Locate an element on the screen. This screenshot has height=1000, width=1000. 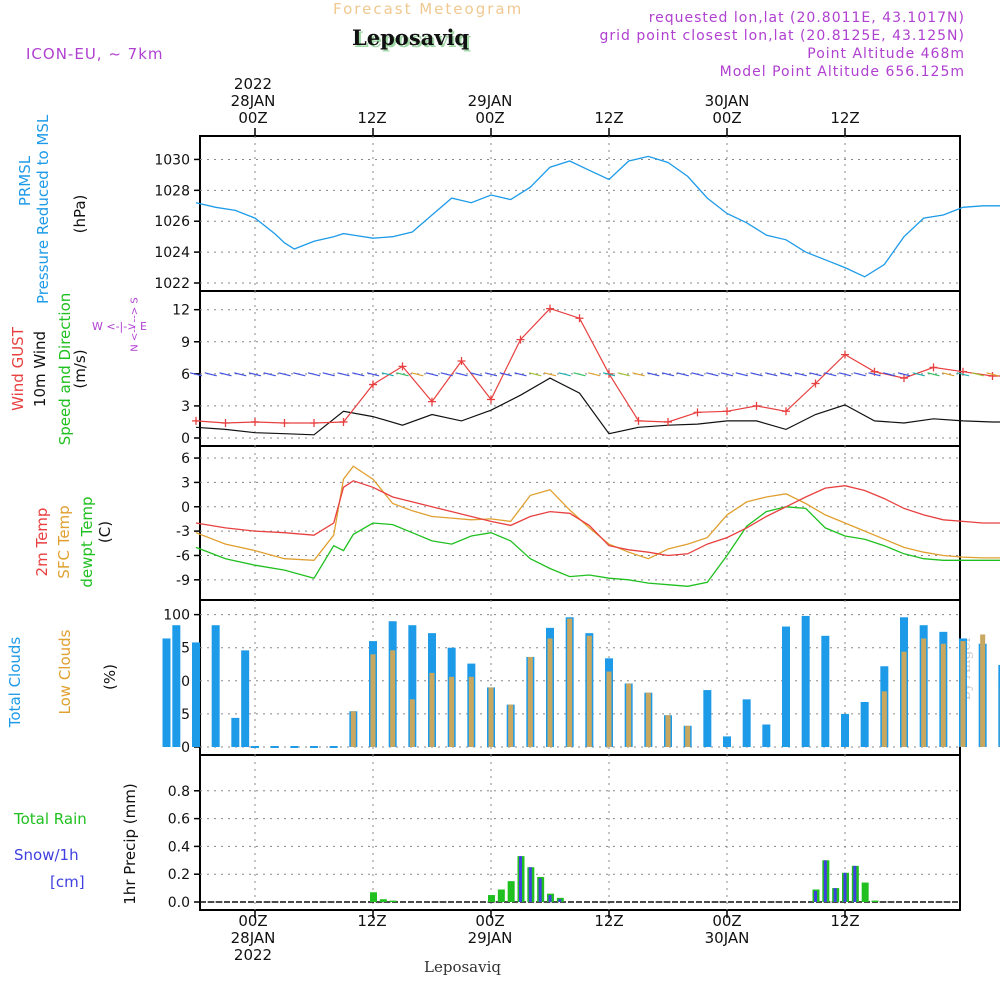
y-tick-label: 3 is located at coordinates (185, 483).